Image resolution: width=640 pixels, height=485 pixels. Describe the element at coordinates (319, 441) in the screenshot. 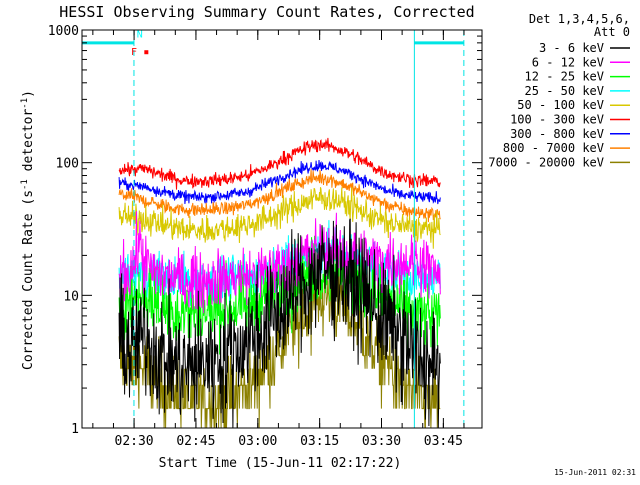

I see `x-tick-label: 03:15` at that location.